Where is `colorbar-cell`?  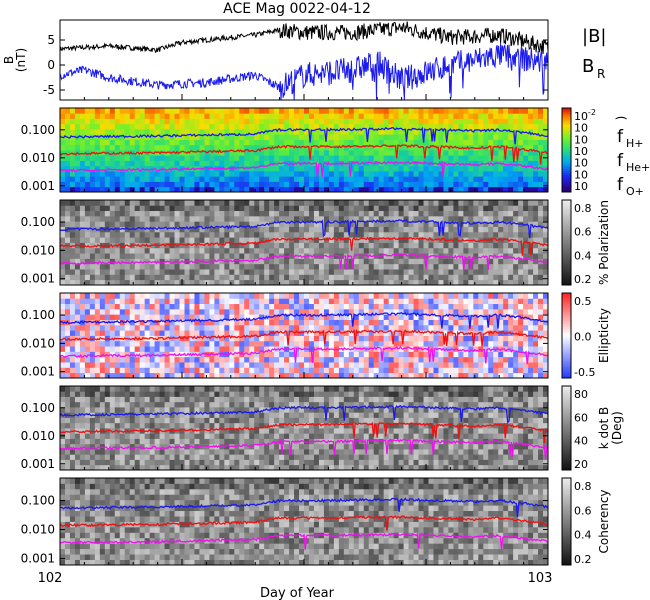 colorbar-cell is located at coordinates (566, 265).